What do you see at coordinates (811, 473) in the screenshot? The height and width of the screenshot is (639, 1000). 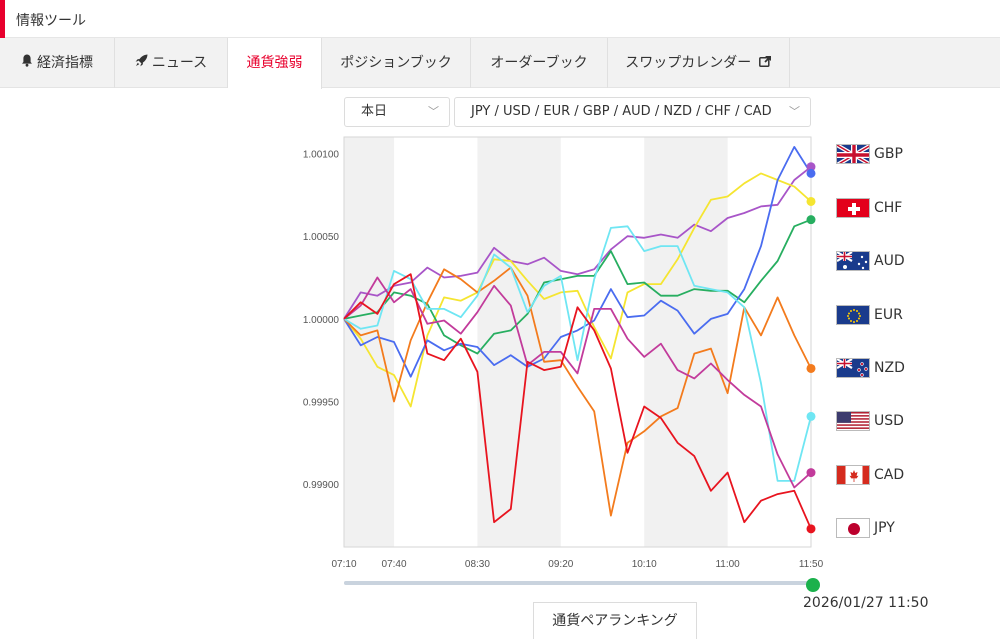 I see `series-end-dot-cad` at bounding box center [811, 473].